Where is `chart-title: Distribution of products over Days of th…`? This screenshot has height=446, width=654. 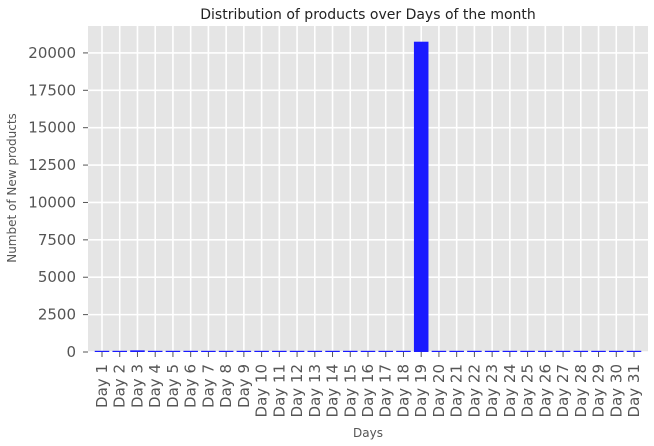
chart-title: Distribution of products over Days of th… is located at coordinates (368, 15).